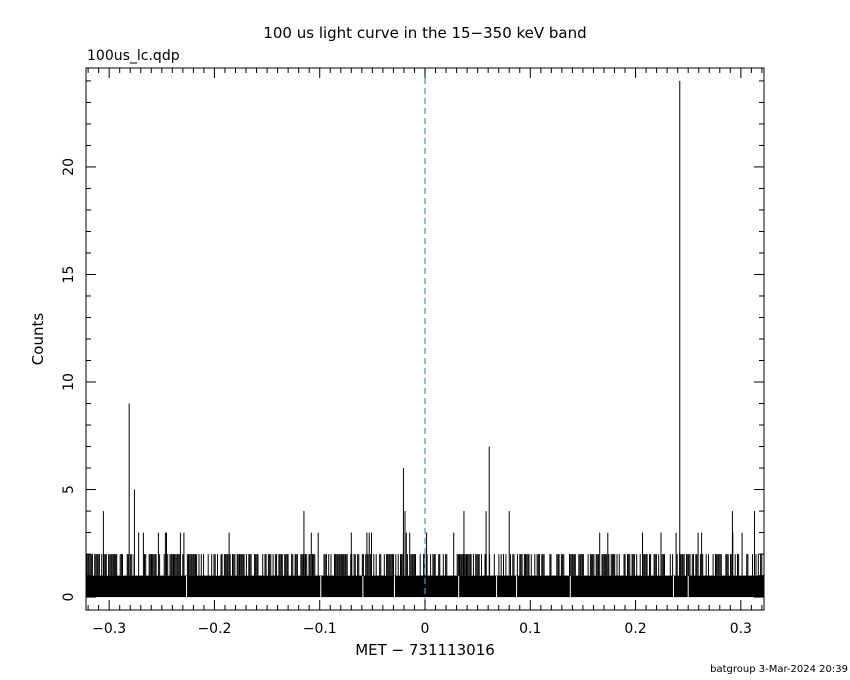 This screenshot has height=680, width=850. Describe the element at coordinates (133, 56) in the screenshot. I see `file-label: 100us_lc.qdp` at that location.